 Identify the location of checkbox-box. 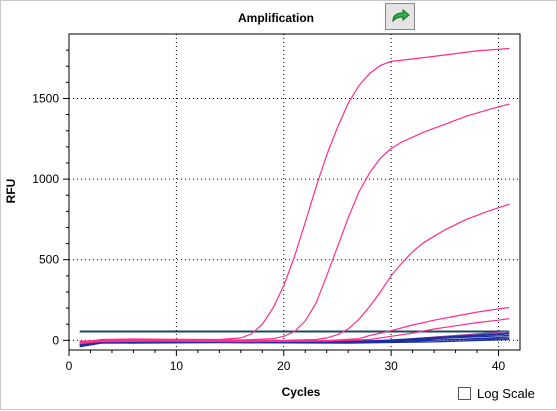
(464, 393).